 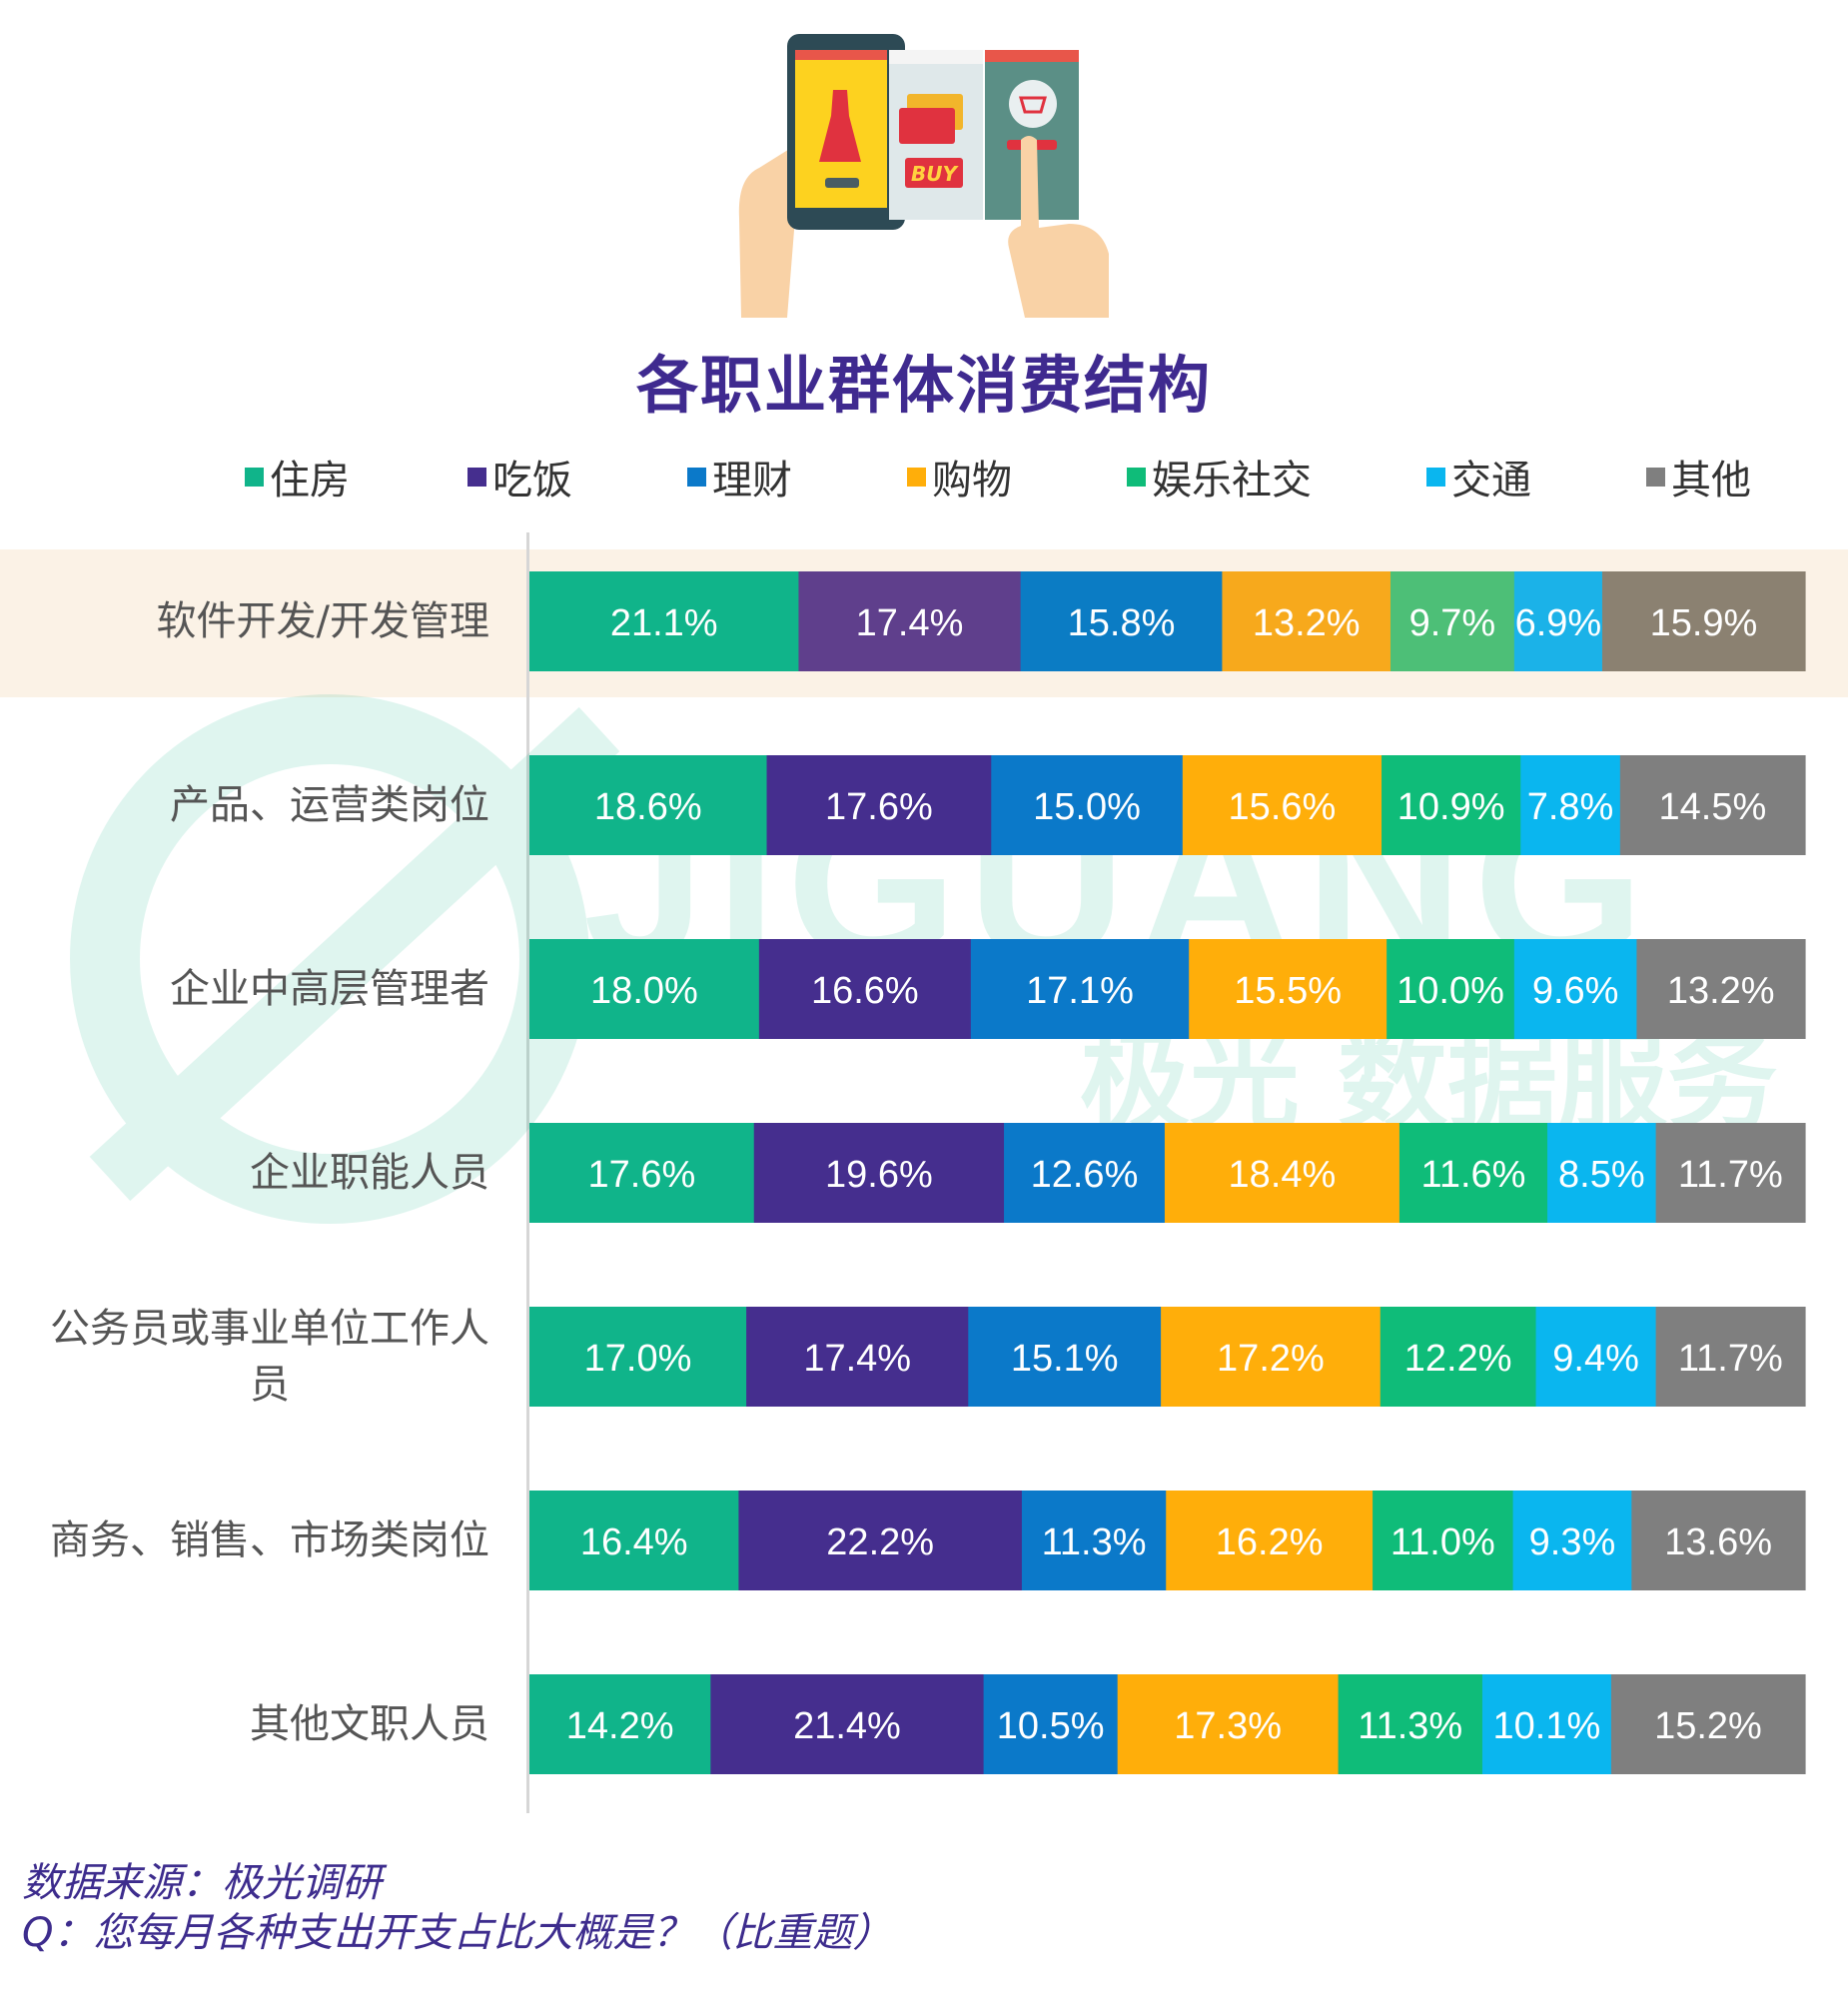 What do you see at coordinates (1572, 1542) in the screenshot?
I see `bar-value-label: 9.3%` at bounding box center [1572, 1542].